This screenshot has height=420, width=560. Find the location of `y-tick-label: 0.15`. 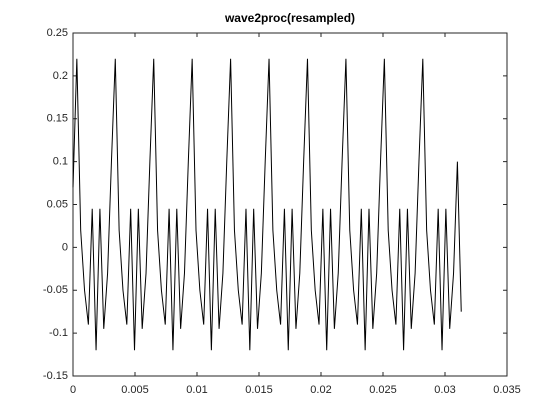

y-tick-label: 0.15 is located at coordinates (57, 119).